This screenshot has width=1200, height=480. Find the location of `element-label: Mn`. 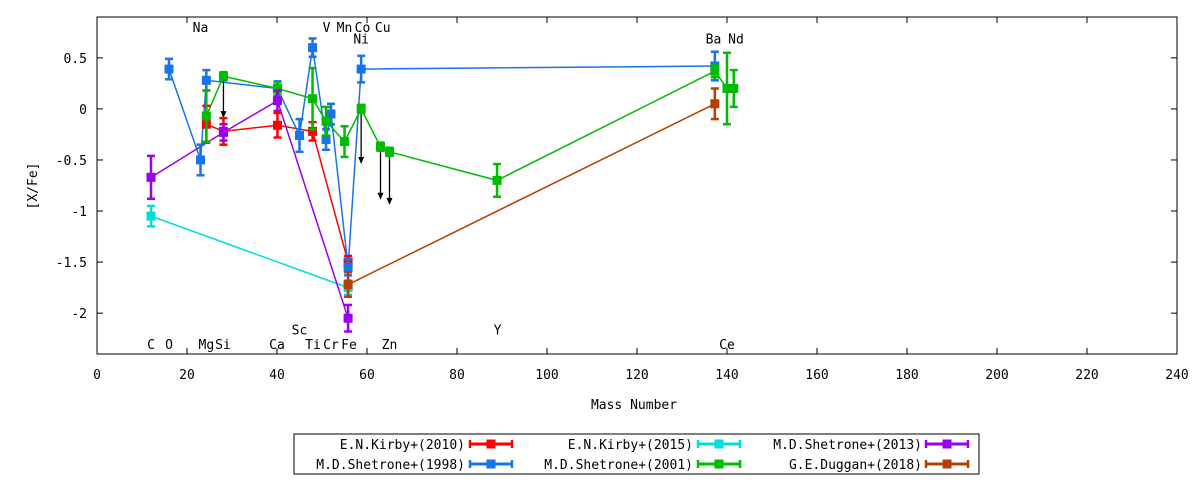

element-label: Mn is located at coordinates (345, 28).